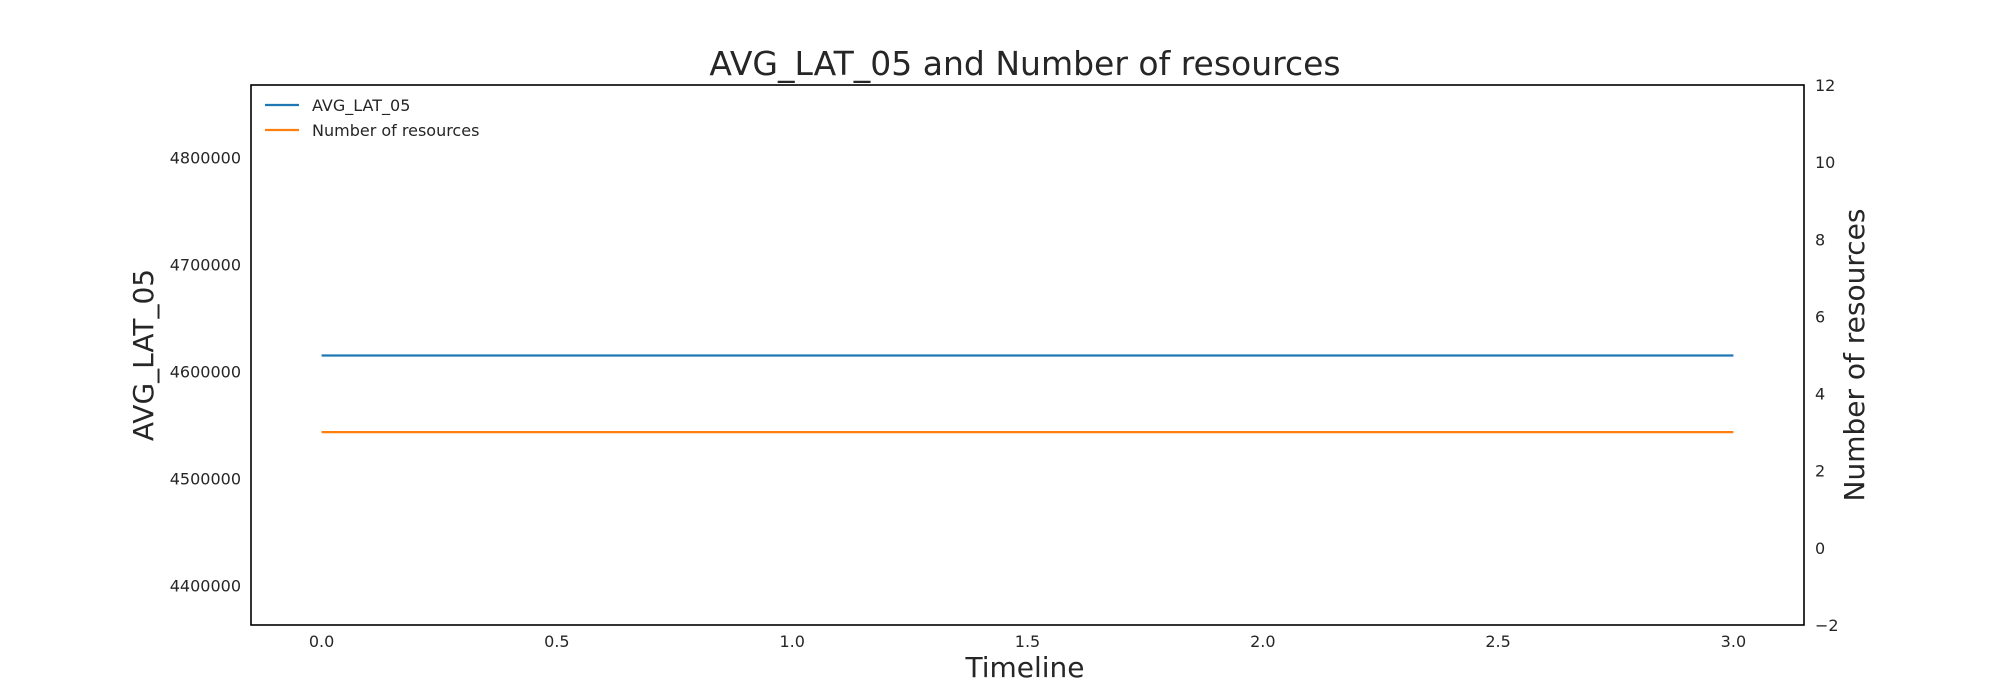 The image size is (2000, 700). What do you see at coordinates (205, 479) in the screenshot?
I see `y-tick-label: 4500000` at bounding box center [205, 479].